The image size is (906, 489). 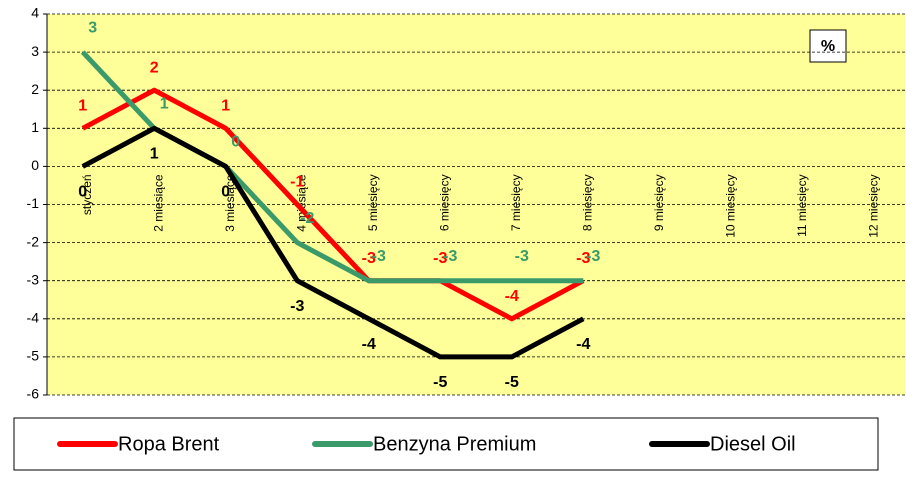 What do you see at coordinates (35, 51) in the screenshot?
I see `y-tick-label: 3` at bounding box center [35, 51].